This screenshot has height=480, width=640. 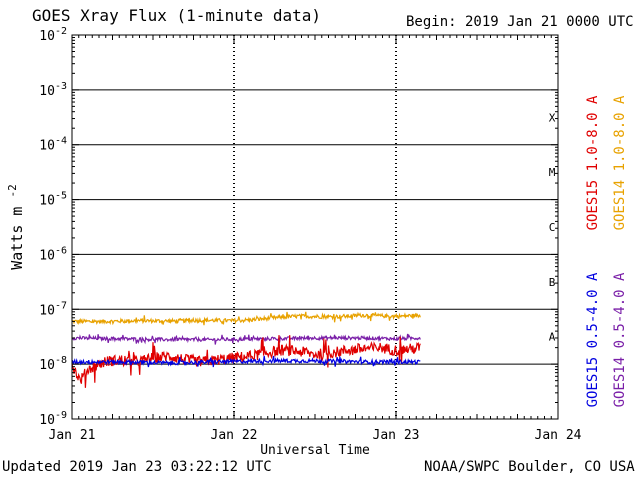 I want to click on y-axis-title: Watts m -2, so click(x=16, y=227).